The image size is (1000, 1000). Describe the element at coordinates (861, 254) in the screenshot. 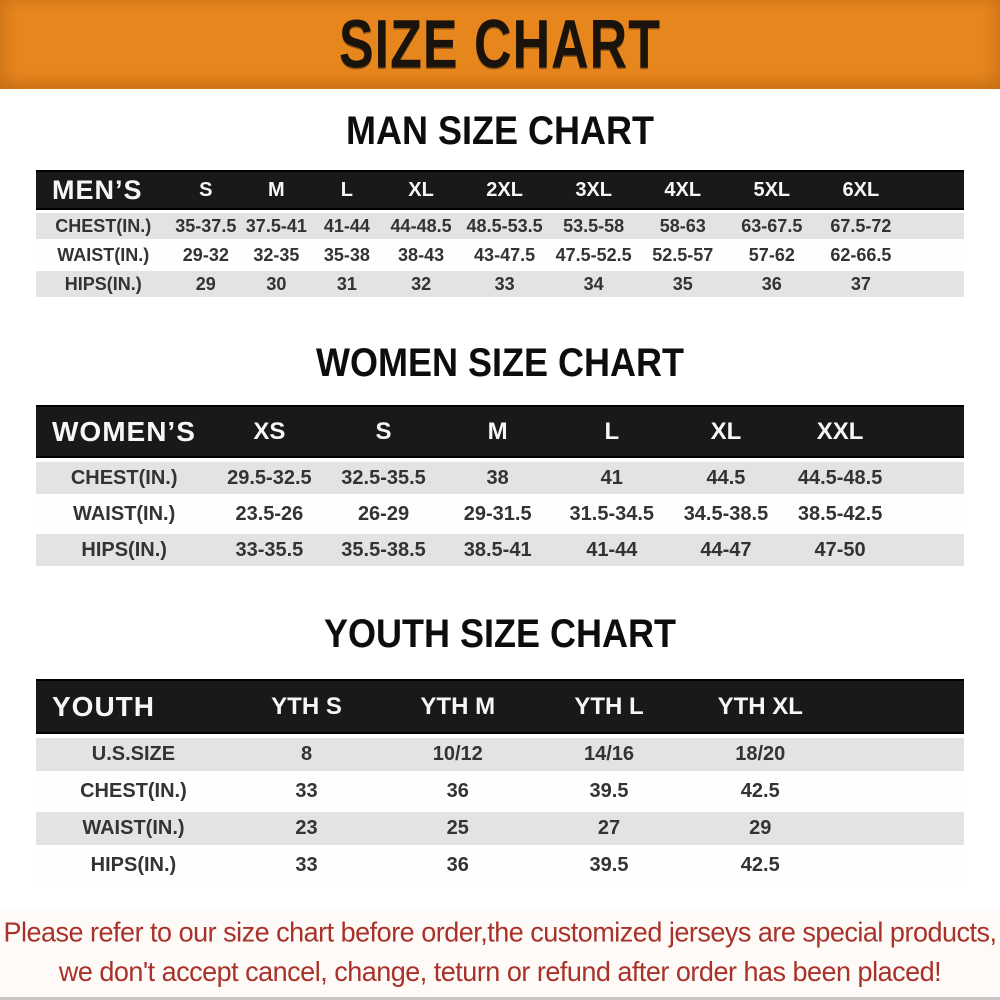

I see `size-cell: 62-66.5` at that location.